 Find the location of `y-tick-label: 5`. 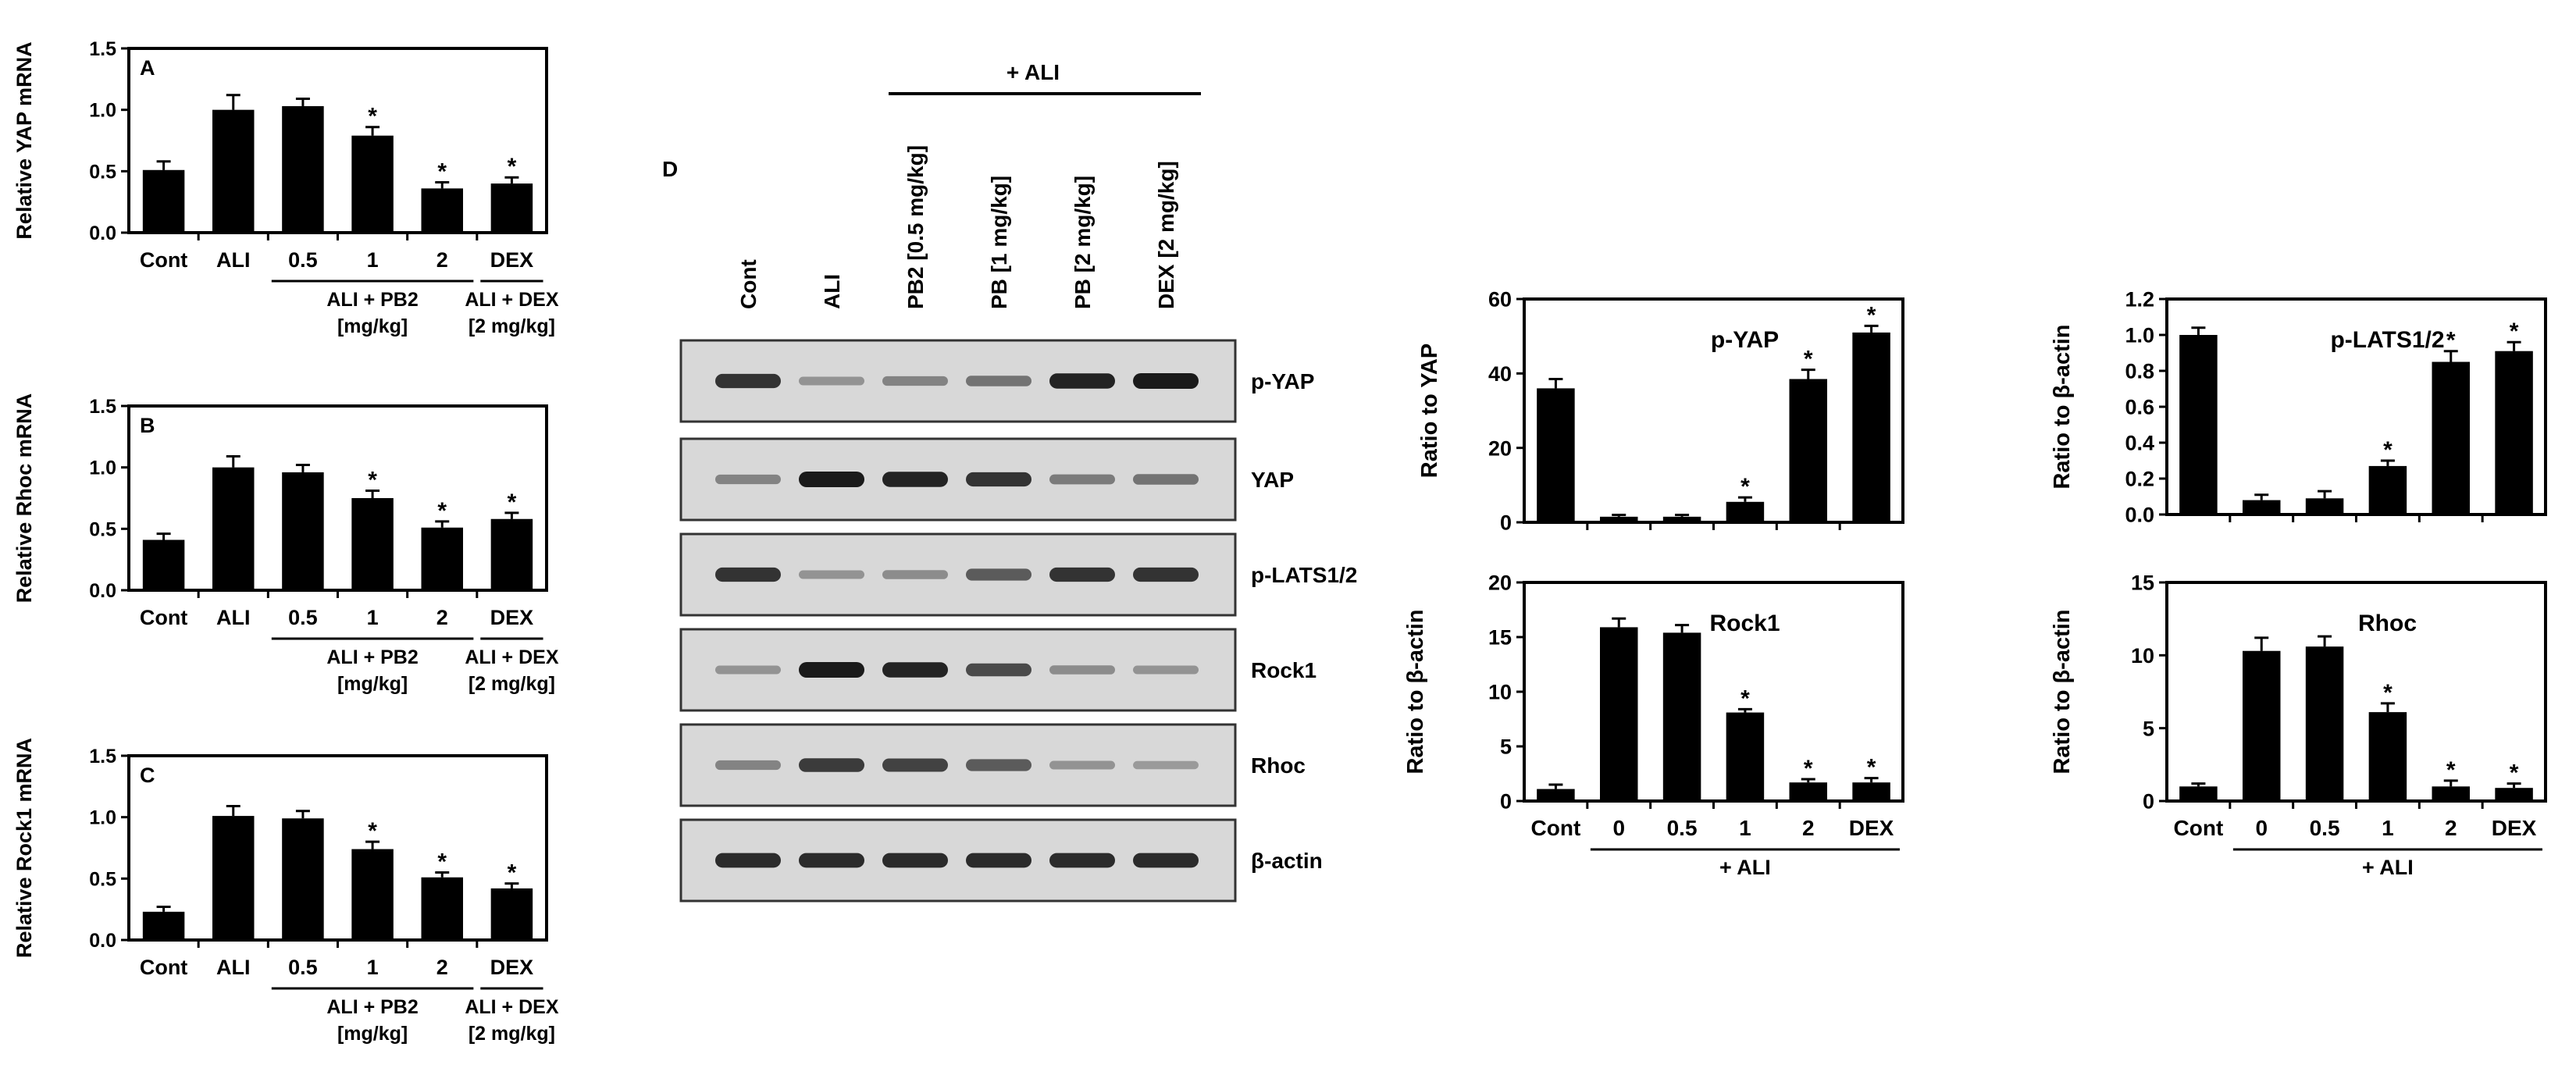

y-tick-label: 5 is located at coordinates (1506, 747).